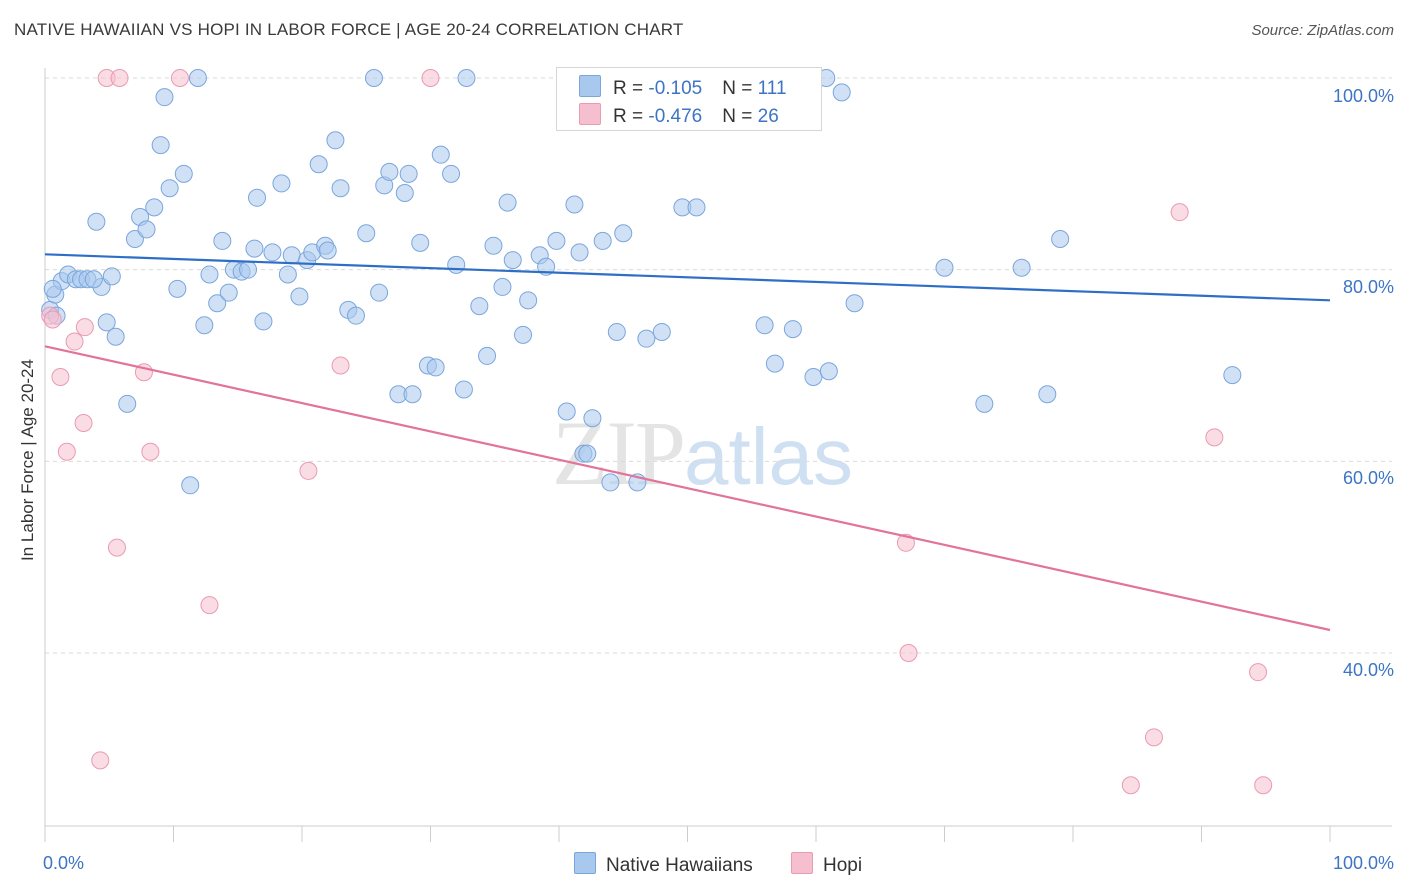 The image size is (1406, 892). Describe the element at coordinates (1322, 30) in the screenshot. I see `source-label: Source: ZipAtlas.com` at that location.